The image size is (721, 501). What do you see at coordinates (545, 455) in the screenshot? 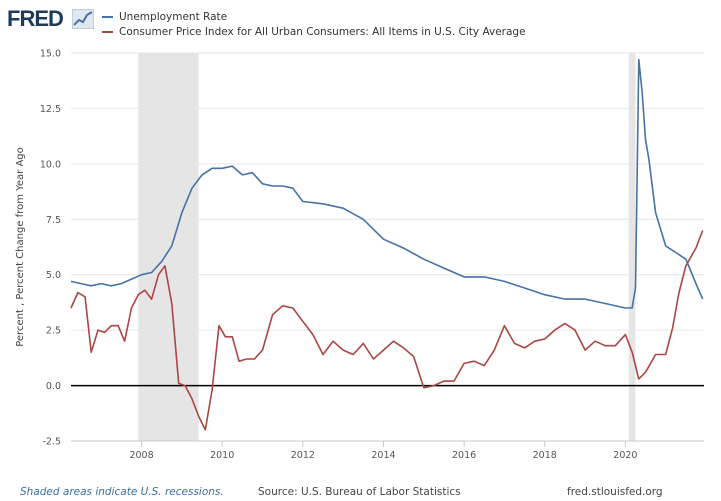
I see `x-tick-label: 2018` at bounding box center [545, 455].